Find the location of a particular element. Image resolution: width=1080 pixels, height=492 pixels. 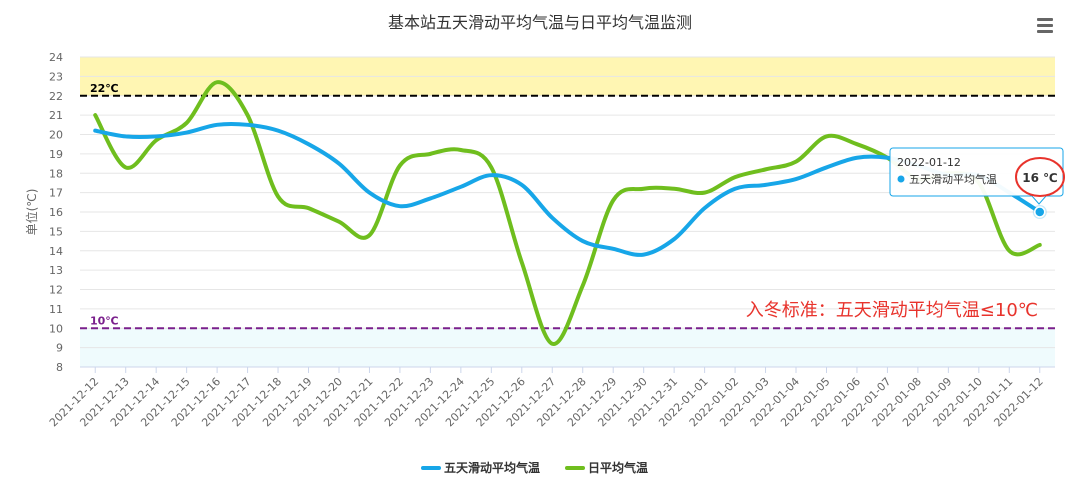

menu-button is located at coordinates (1045, 25).